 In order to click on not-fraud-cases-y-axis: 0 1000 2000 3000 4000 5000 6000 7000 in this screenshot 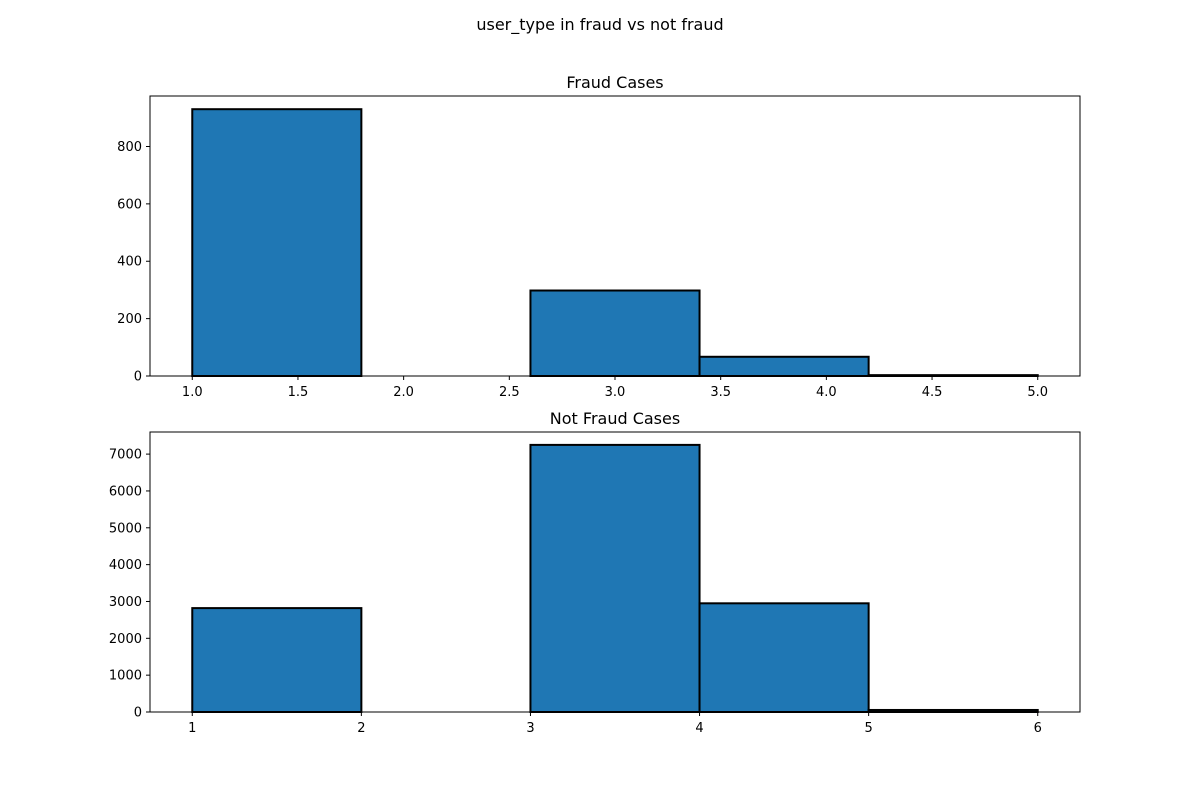, I will do `click(129, 584)`.